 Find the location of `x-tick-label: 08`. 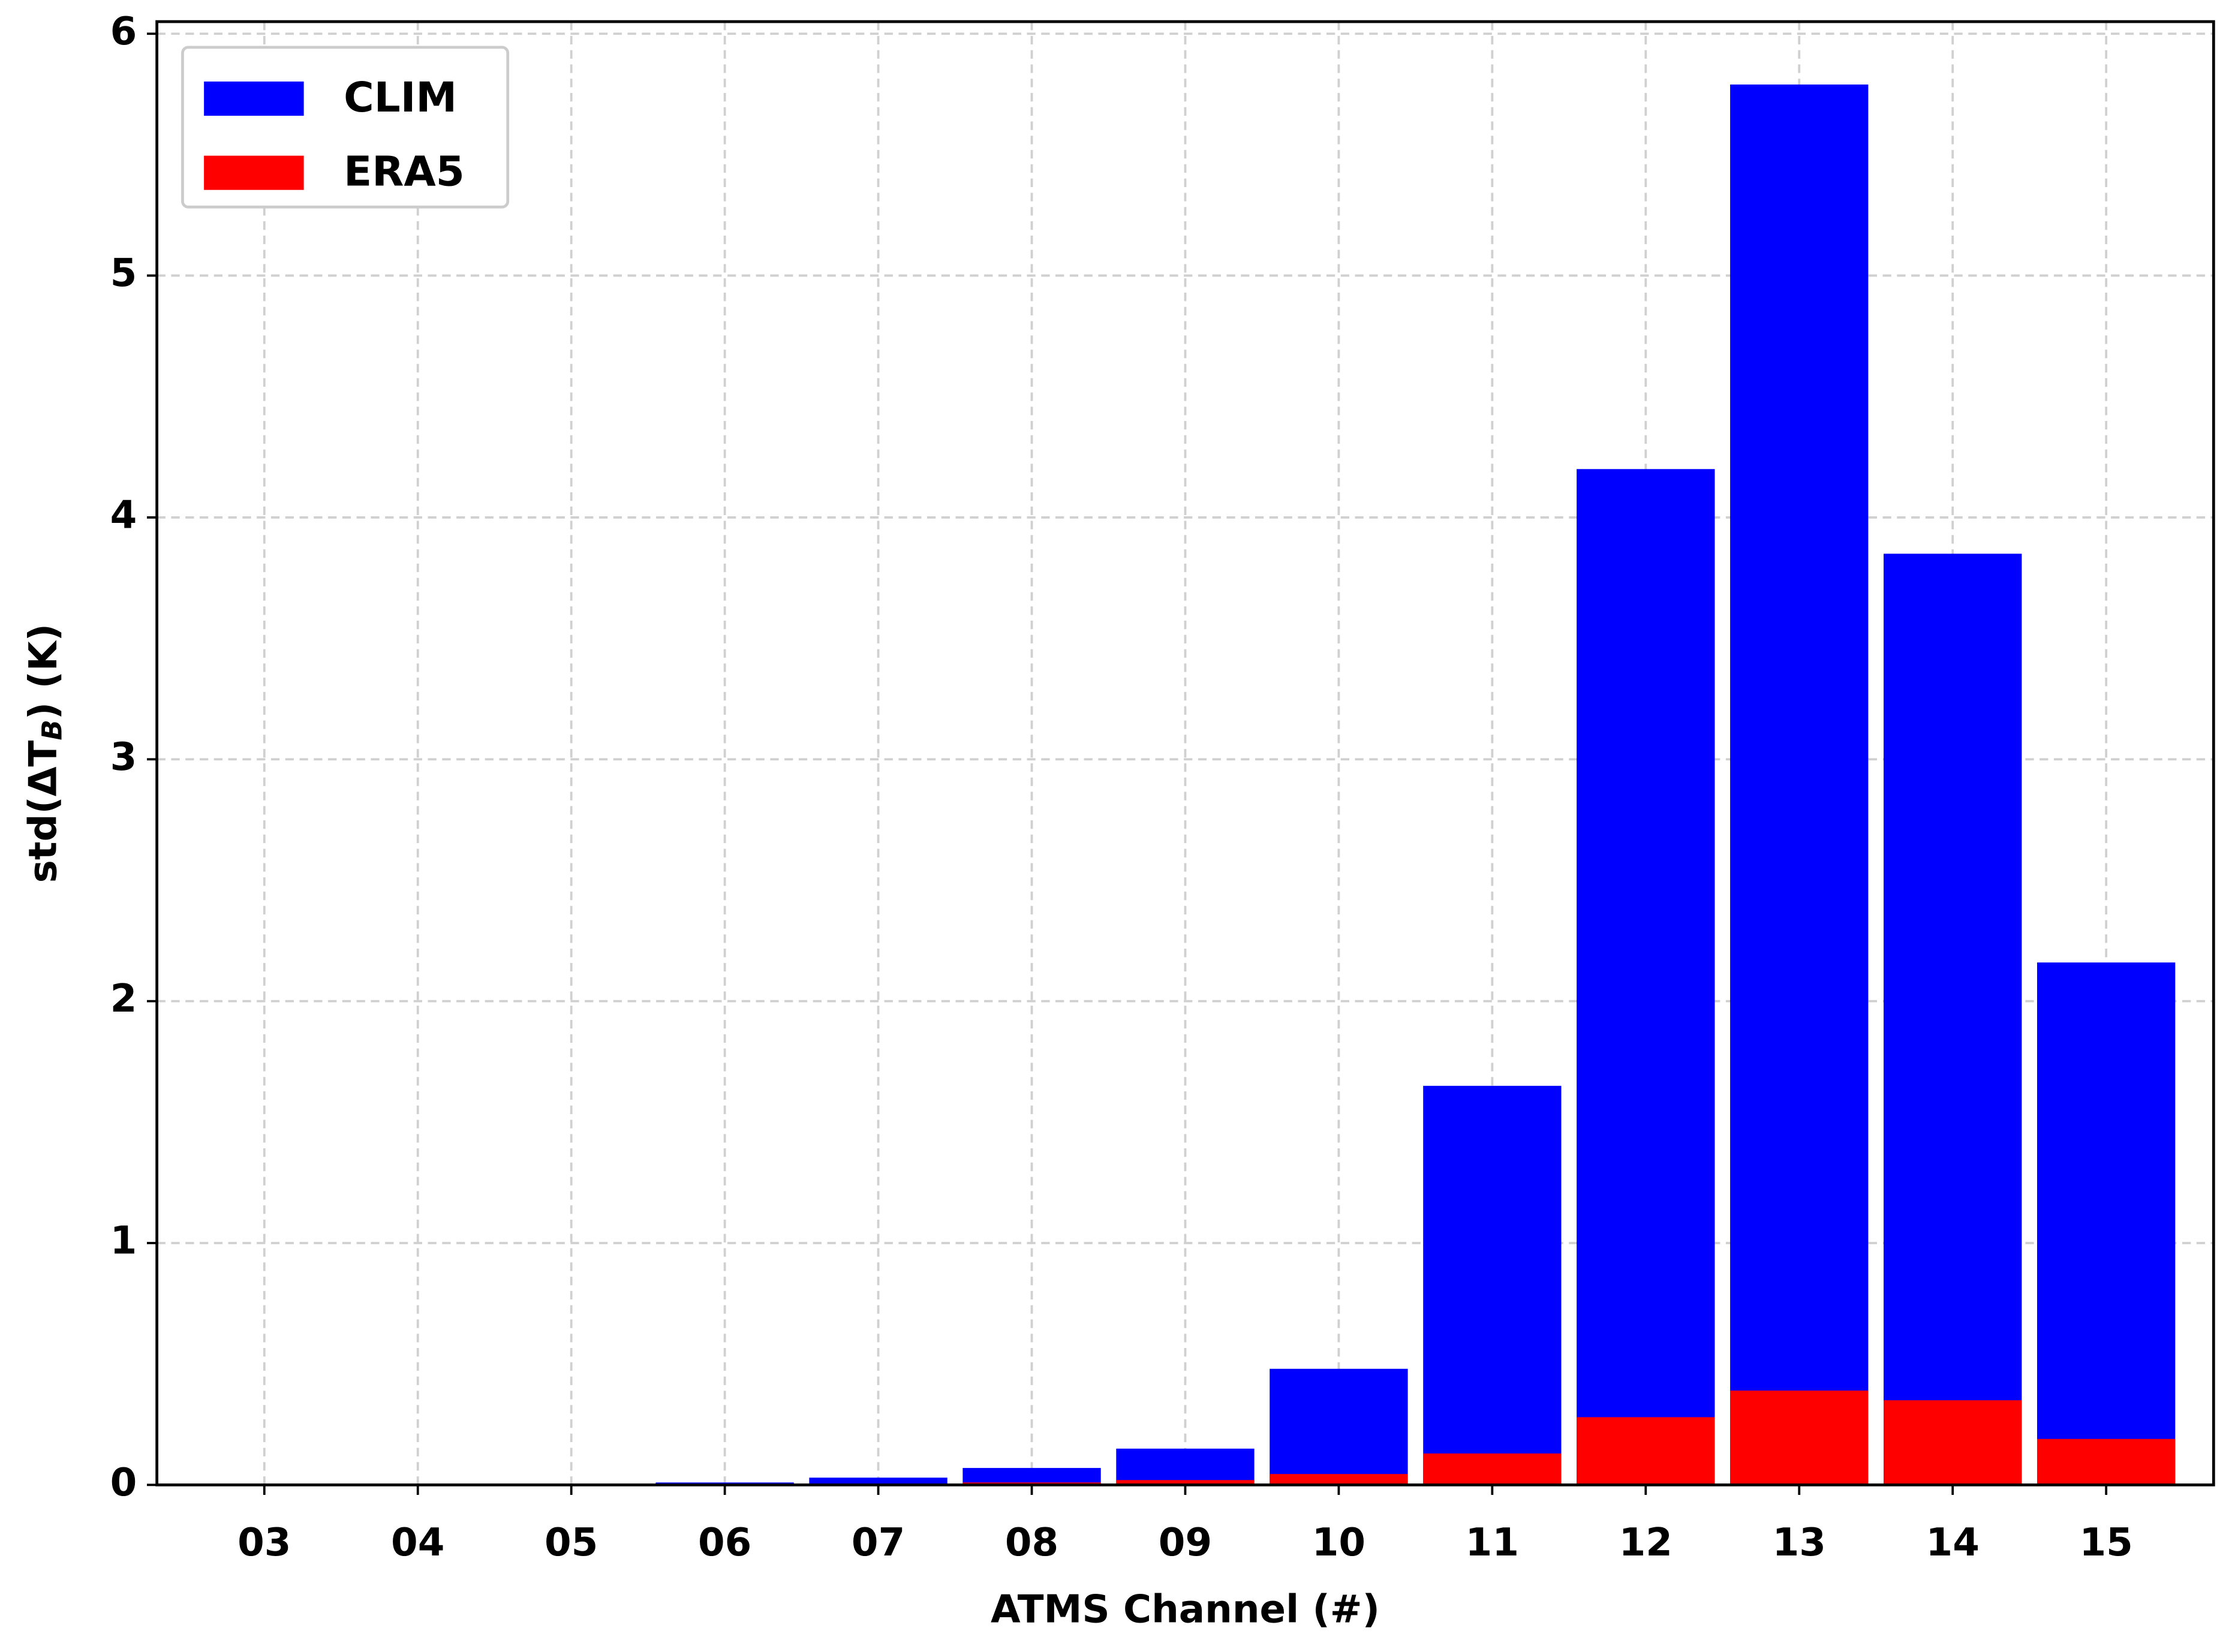

x-tick-label: 08 is located at coordinates (1031, 1542).